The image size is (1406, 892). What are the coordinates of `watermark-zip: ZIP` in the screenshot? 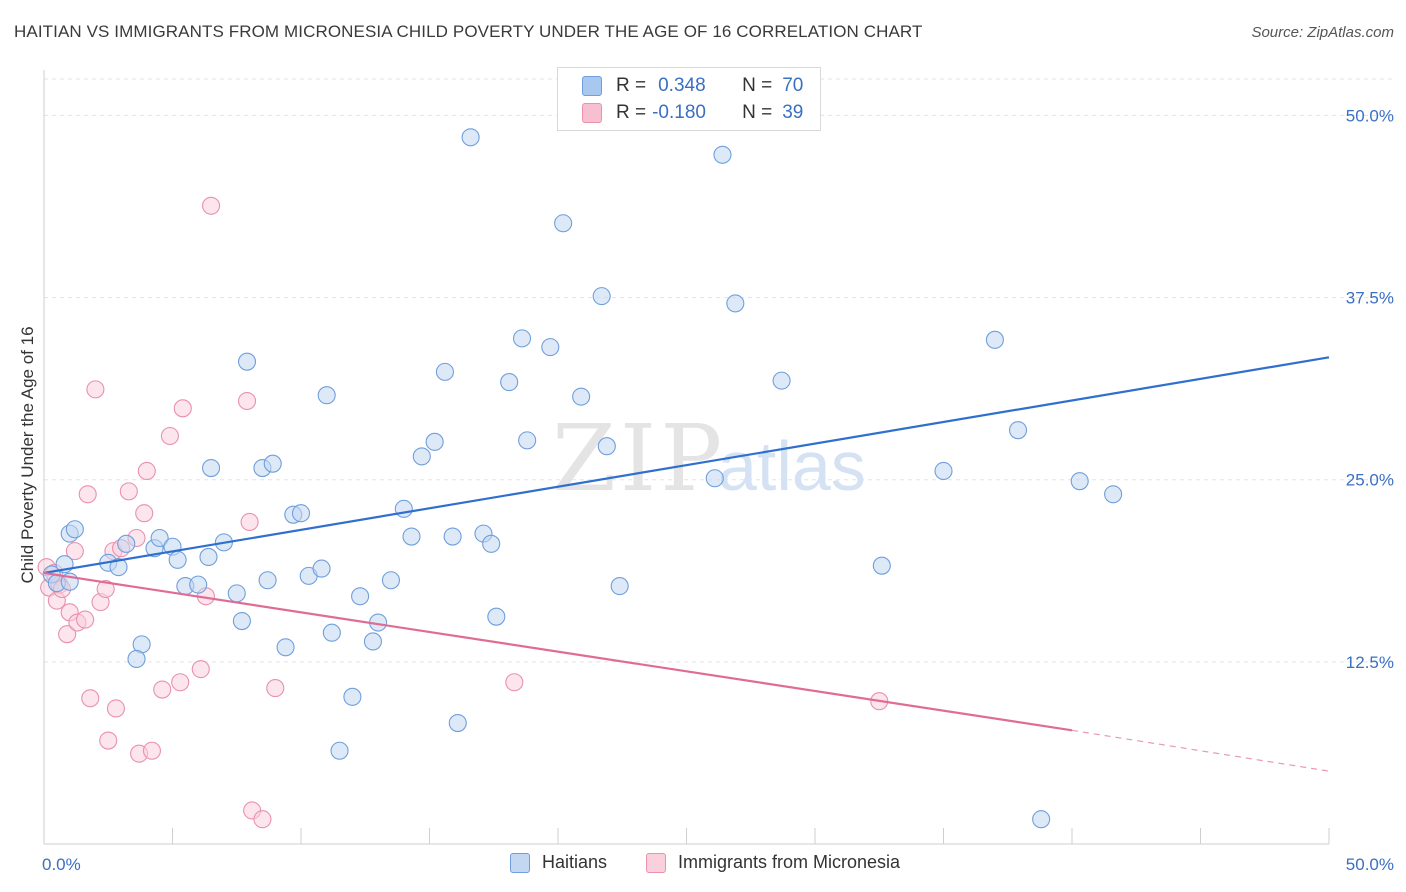 It's located at (639, 458).